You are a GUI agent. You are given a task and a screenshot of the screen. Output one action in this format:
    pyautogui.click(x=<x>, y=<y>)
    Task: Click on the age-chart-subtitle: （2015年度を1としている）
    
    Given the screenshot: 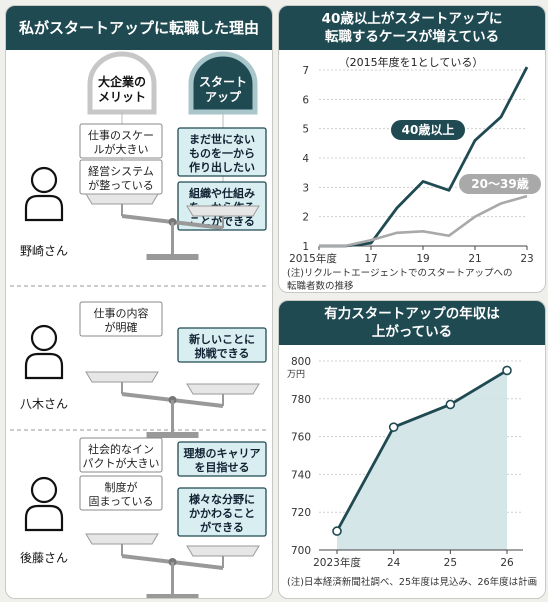 What is the action you would take?
    pyautogui.click(x=411, y=62)
    